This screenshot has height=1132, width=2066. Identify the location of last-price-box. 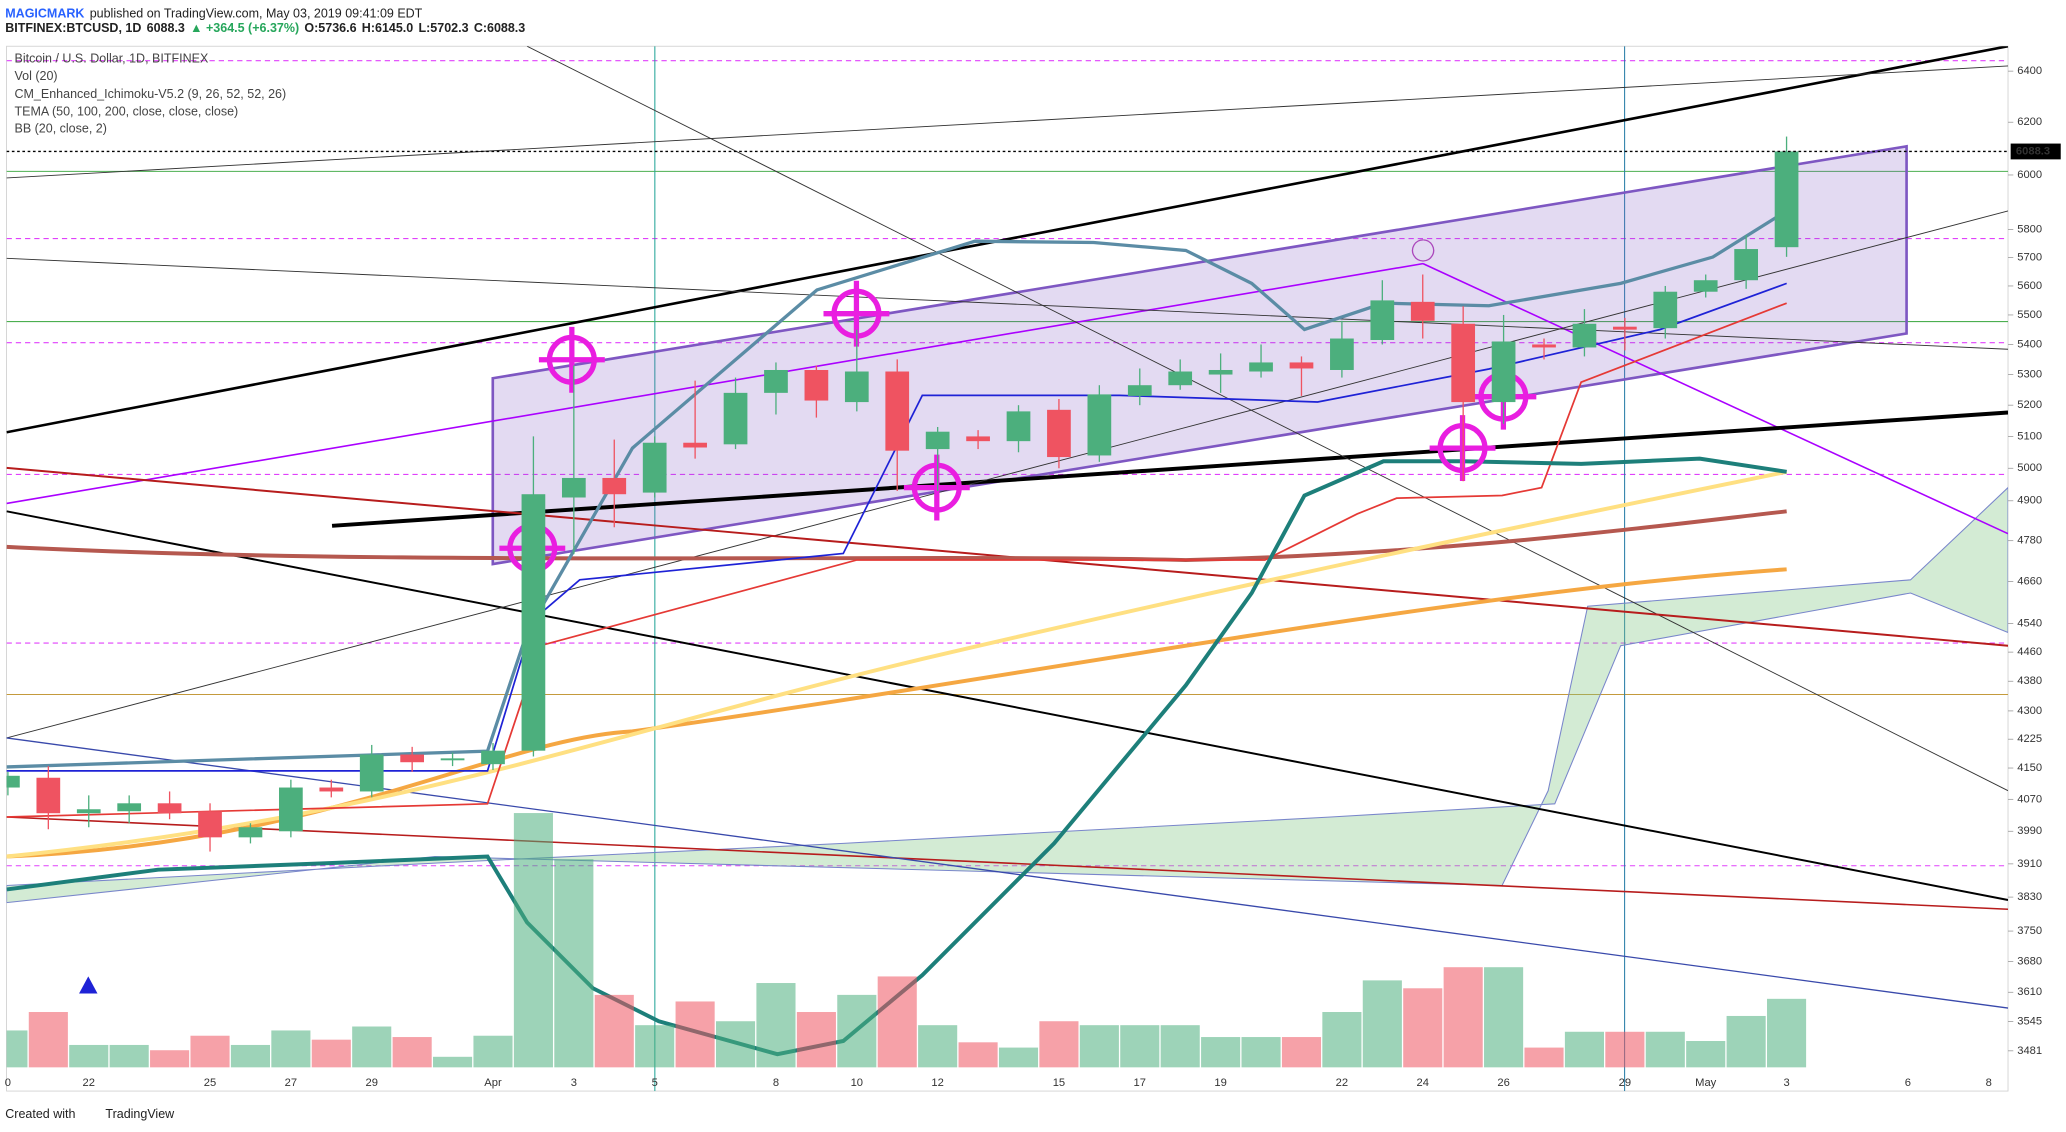
(2035, 151).